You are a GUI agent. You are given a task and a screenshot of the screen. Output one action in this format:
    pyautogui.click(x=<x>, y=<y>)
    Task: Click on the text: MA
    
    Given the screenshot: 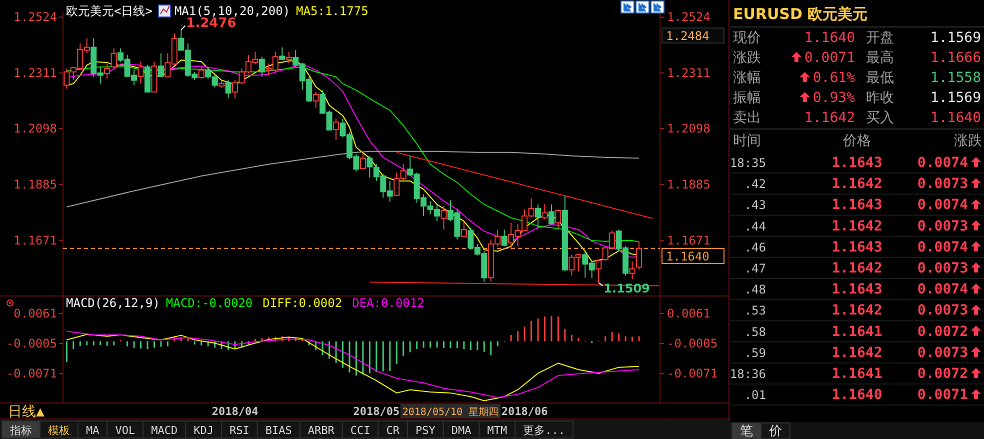 What is the action you would take?
    pyautogui.click(x=93, y=430)
    